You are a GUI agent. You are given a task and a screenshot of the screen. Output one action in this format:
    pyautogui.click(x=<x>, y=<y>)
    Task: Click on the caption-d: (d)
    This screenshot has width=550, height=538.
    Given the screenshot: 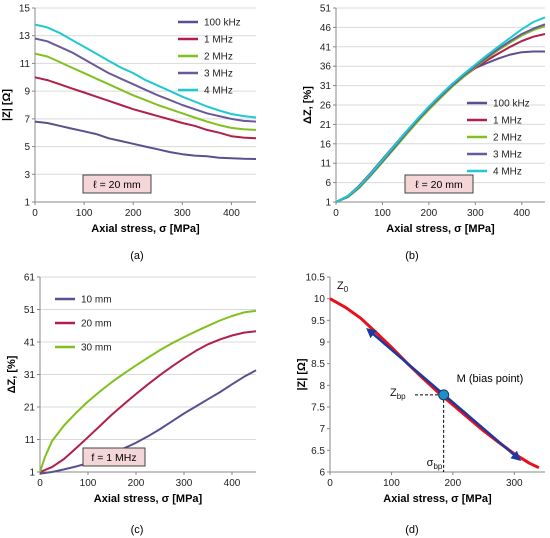 What is the action you would take?
    pyautogui.click(x=411, y=530)
    